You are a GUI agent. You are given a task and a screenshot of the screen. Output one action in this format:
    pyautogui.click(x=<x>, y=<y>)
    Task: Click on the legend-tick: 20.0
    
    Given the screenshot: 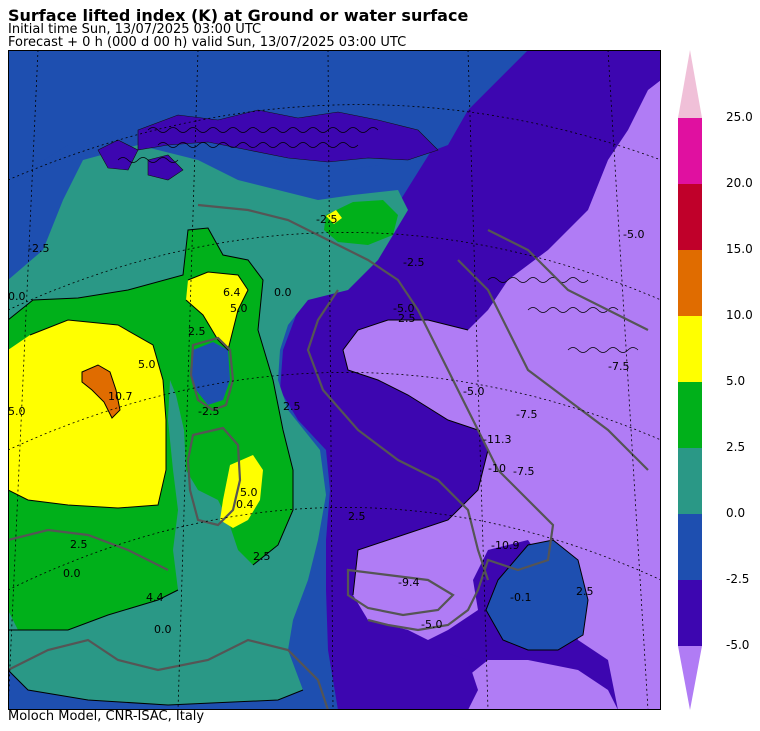 What is the action you would take?
    pyautogui.click(x=739, y=183)
    